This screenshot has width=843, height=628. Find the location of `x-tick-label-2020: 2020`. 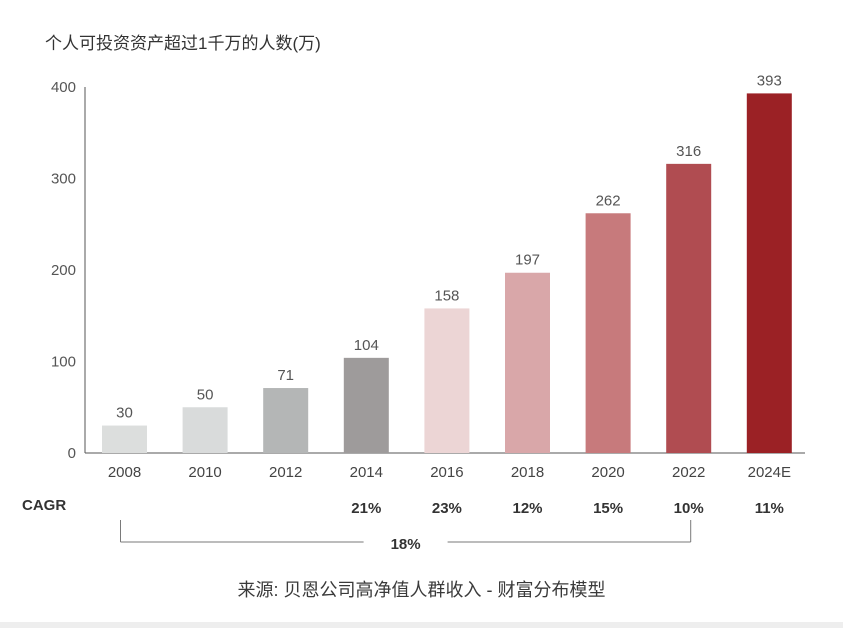

x-tick-label-2020: 2020 is located at coordinates (607, 472).